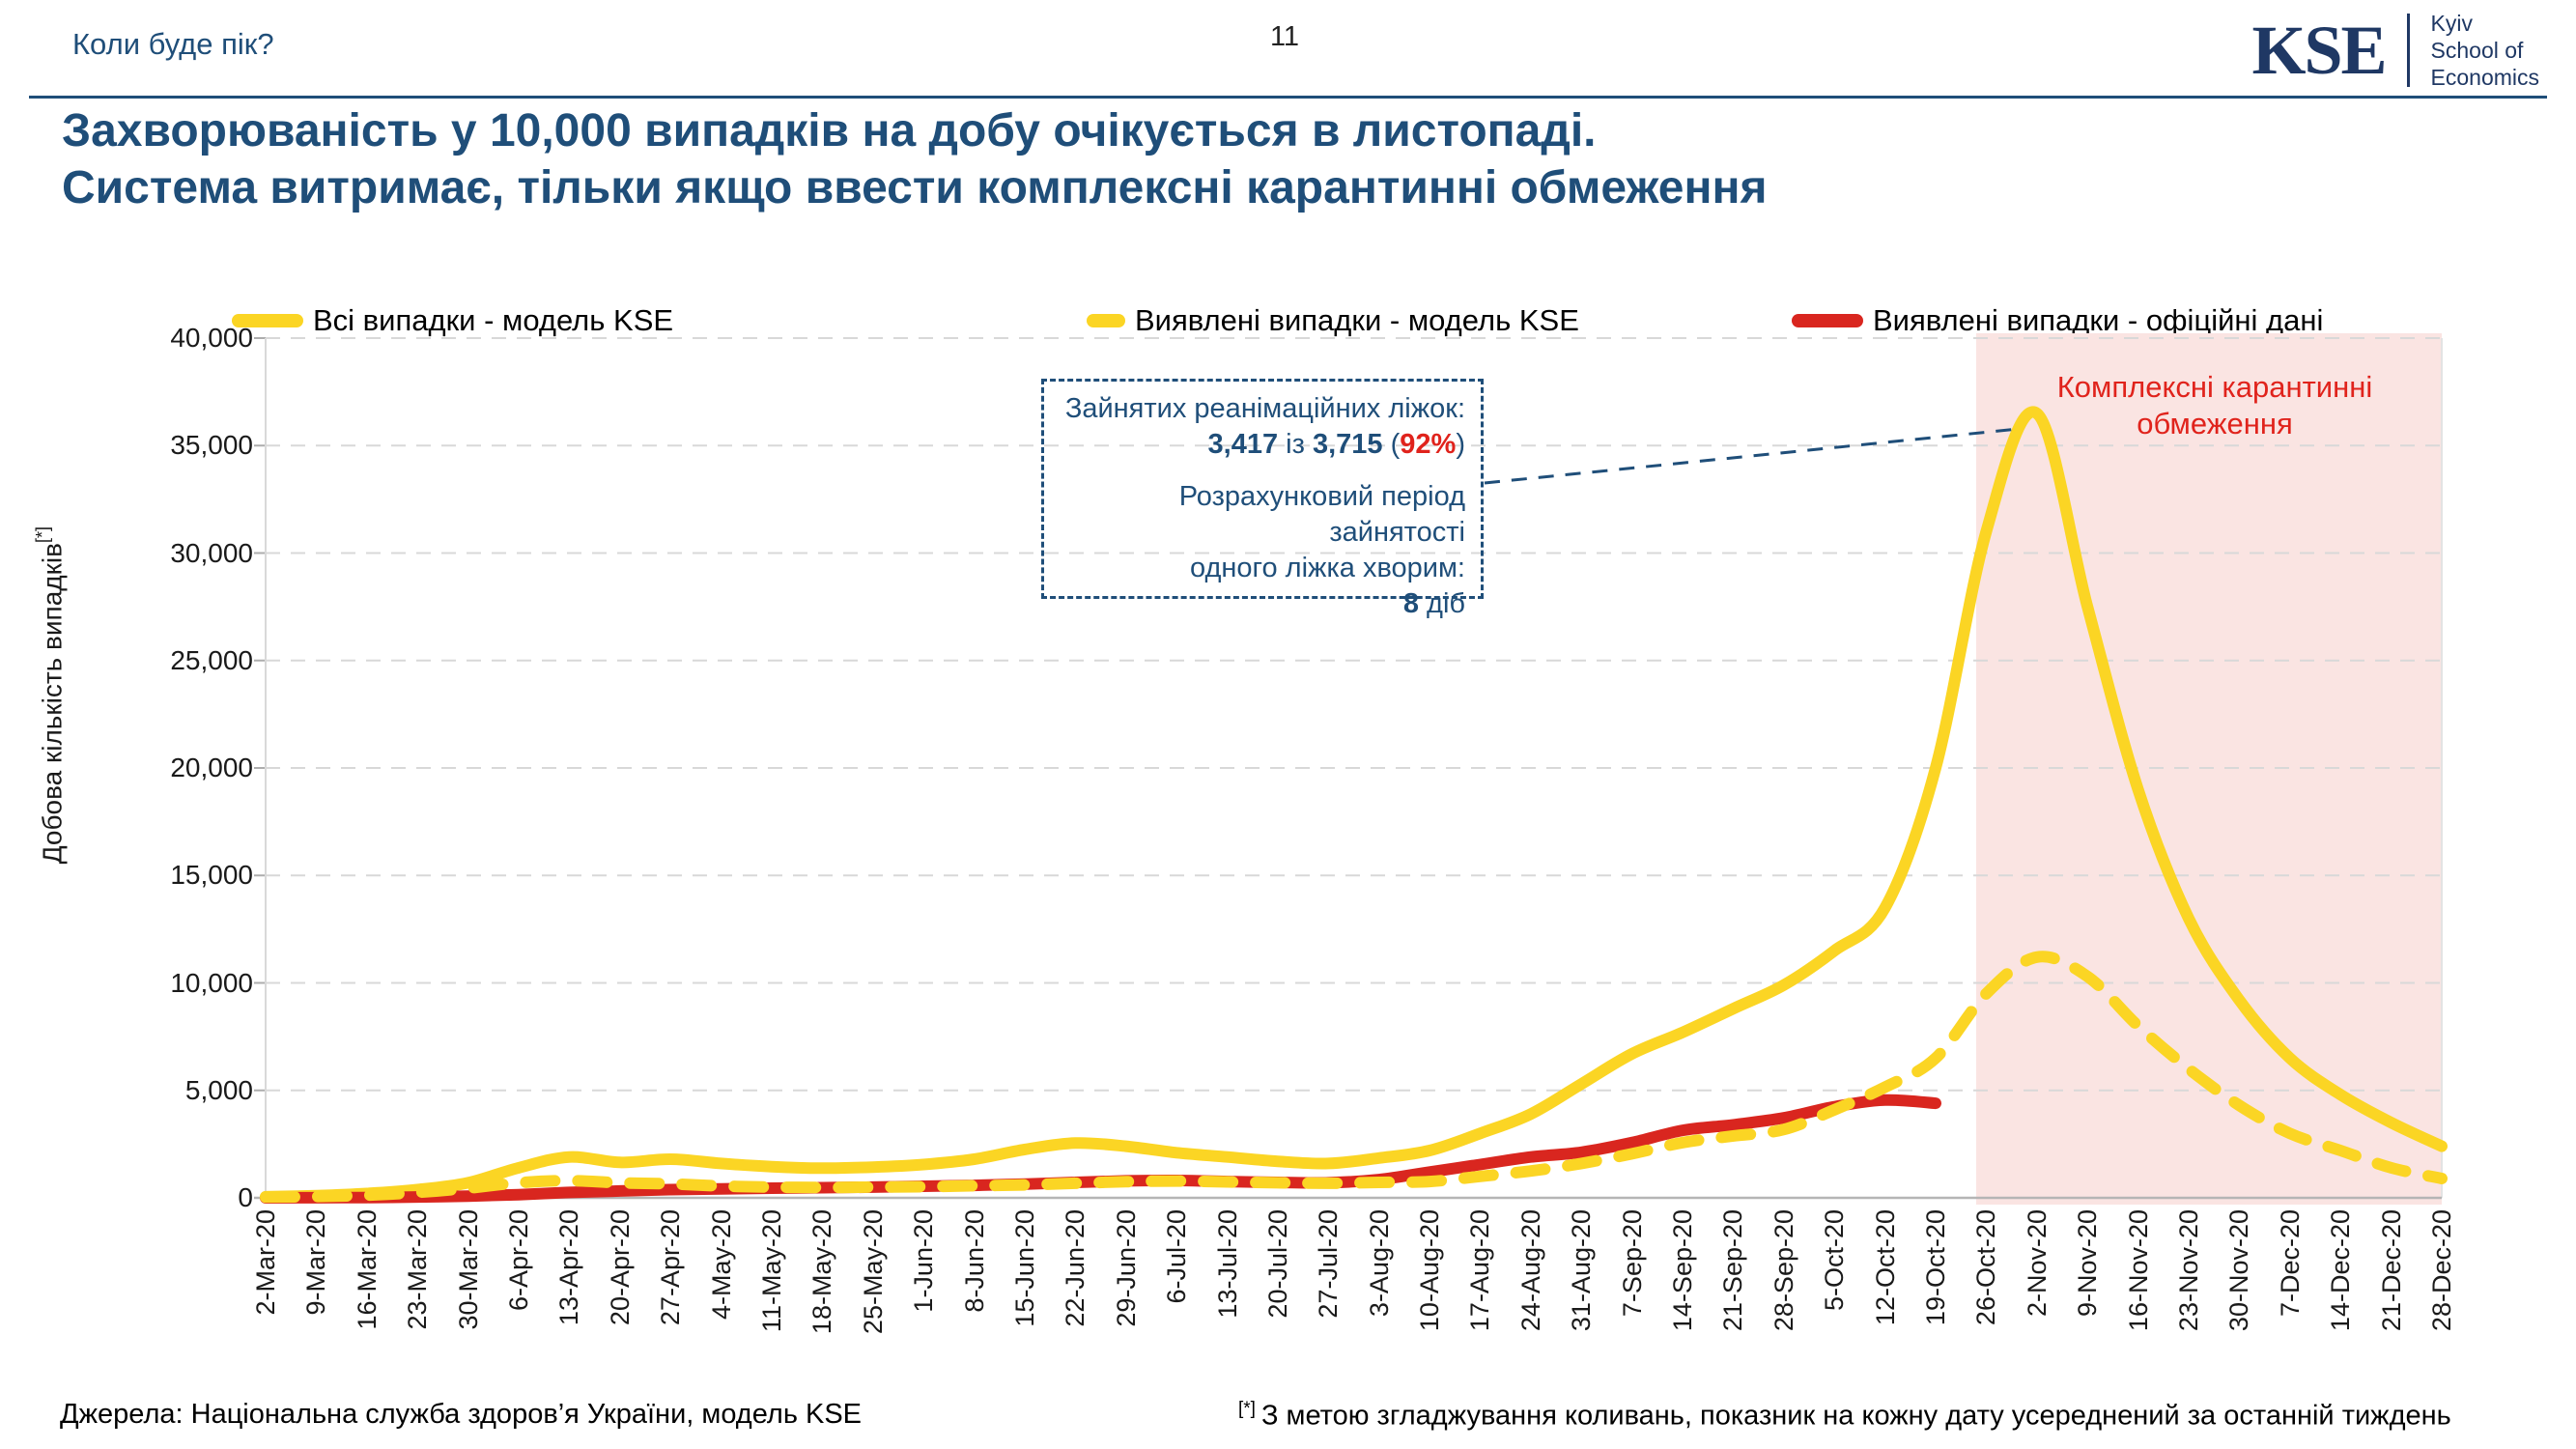  Describe the element at coordinates (1277, 1264) in the screenshot. I see `x-tick-label: 20-Jul-20` at that location.